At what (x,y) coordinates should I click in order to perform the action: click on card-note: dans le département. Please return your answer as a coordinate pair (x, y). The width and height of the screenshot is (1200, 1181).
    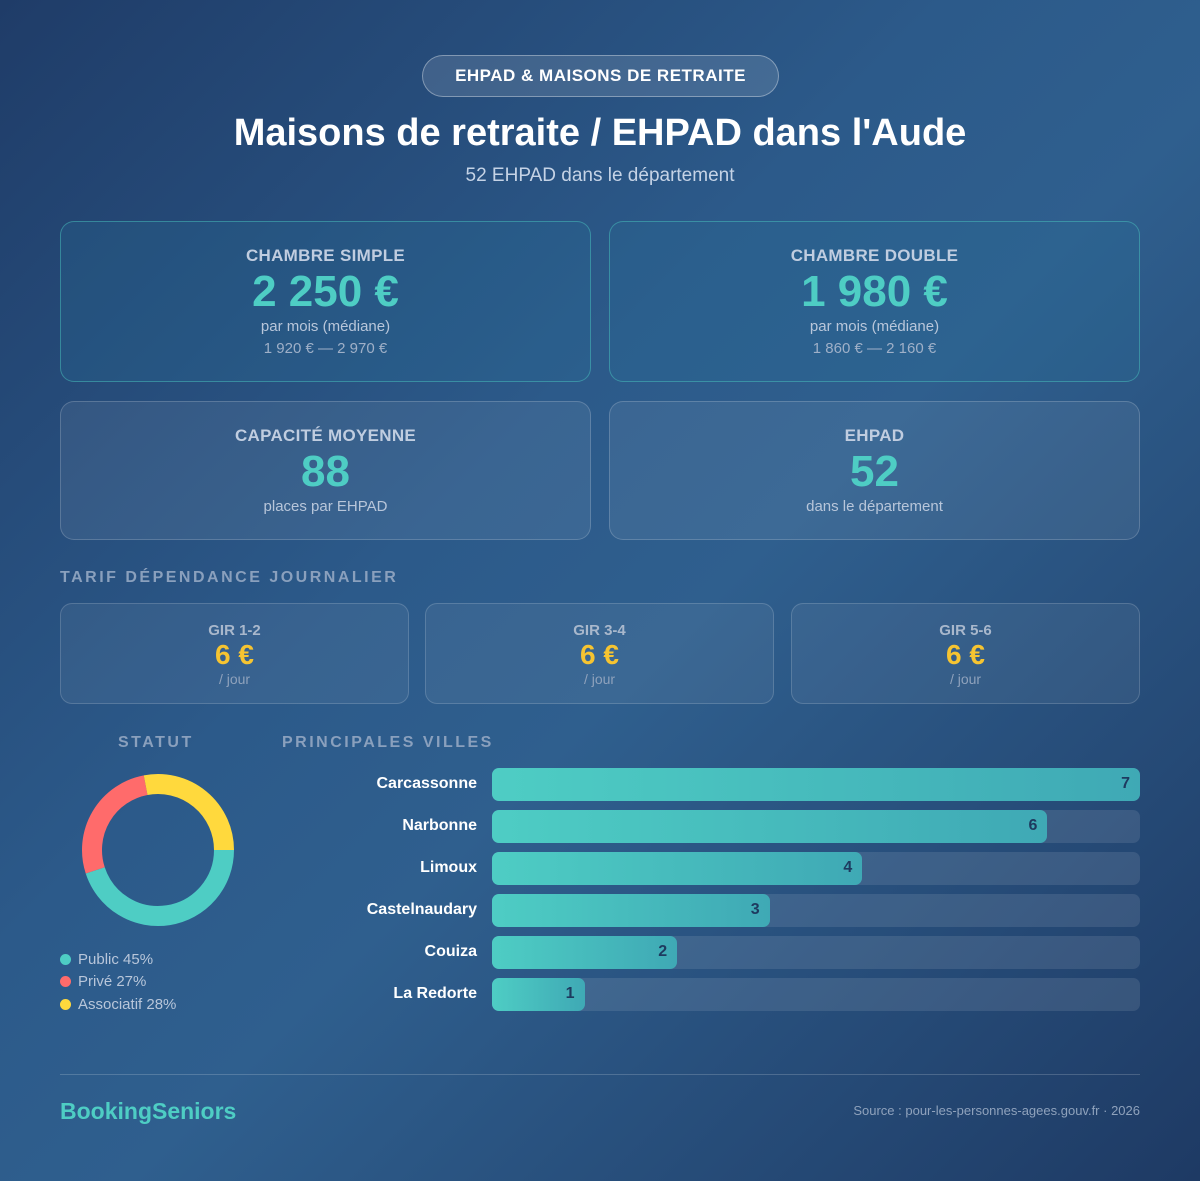
    Looking at the image, I should click on (874, 506).